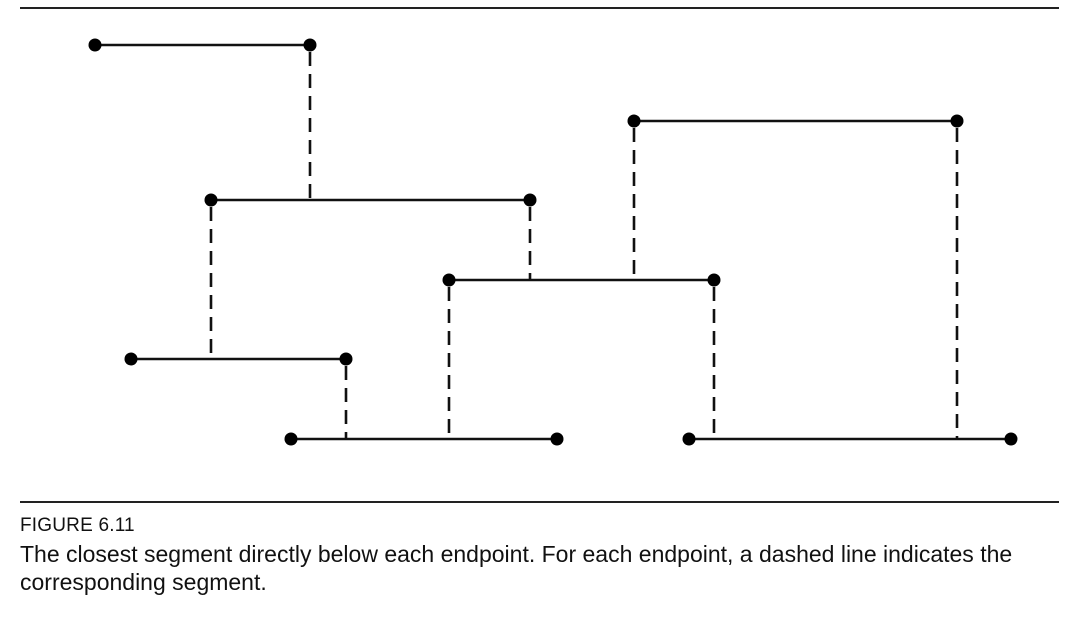 Image resolution: width=1079 pixels, height=634 pixels. I want to click on endpoint-s4-left, so click(131, 359).